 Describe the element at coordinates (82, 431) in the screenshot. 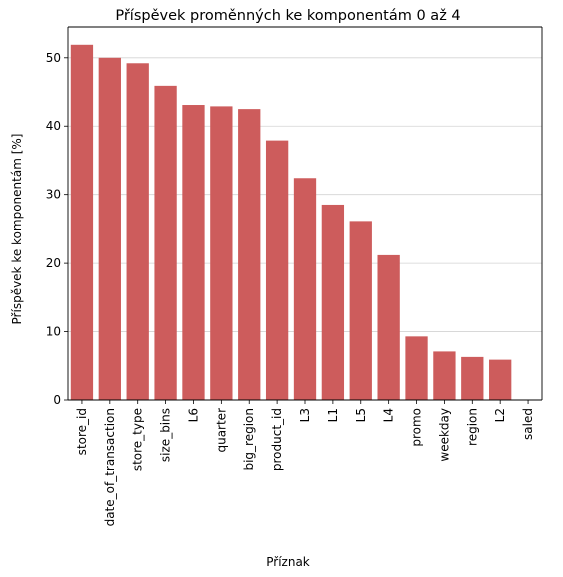

I see `x-tick-label: store_id` at that location.